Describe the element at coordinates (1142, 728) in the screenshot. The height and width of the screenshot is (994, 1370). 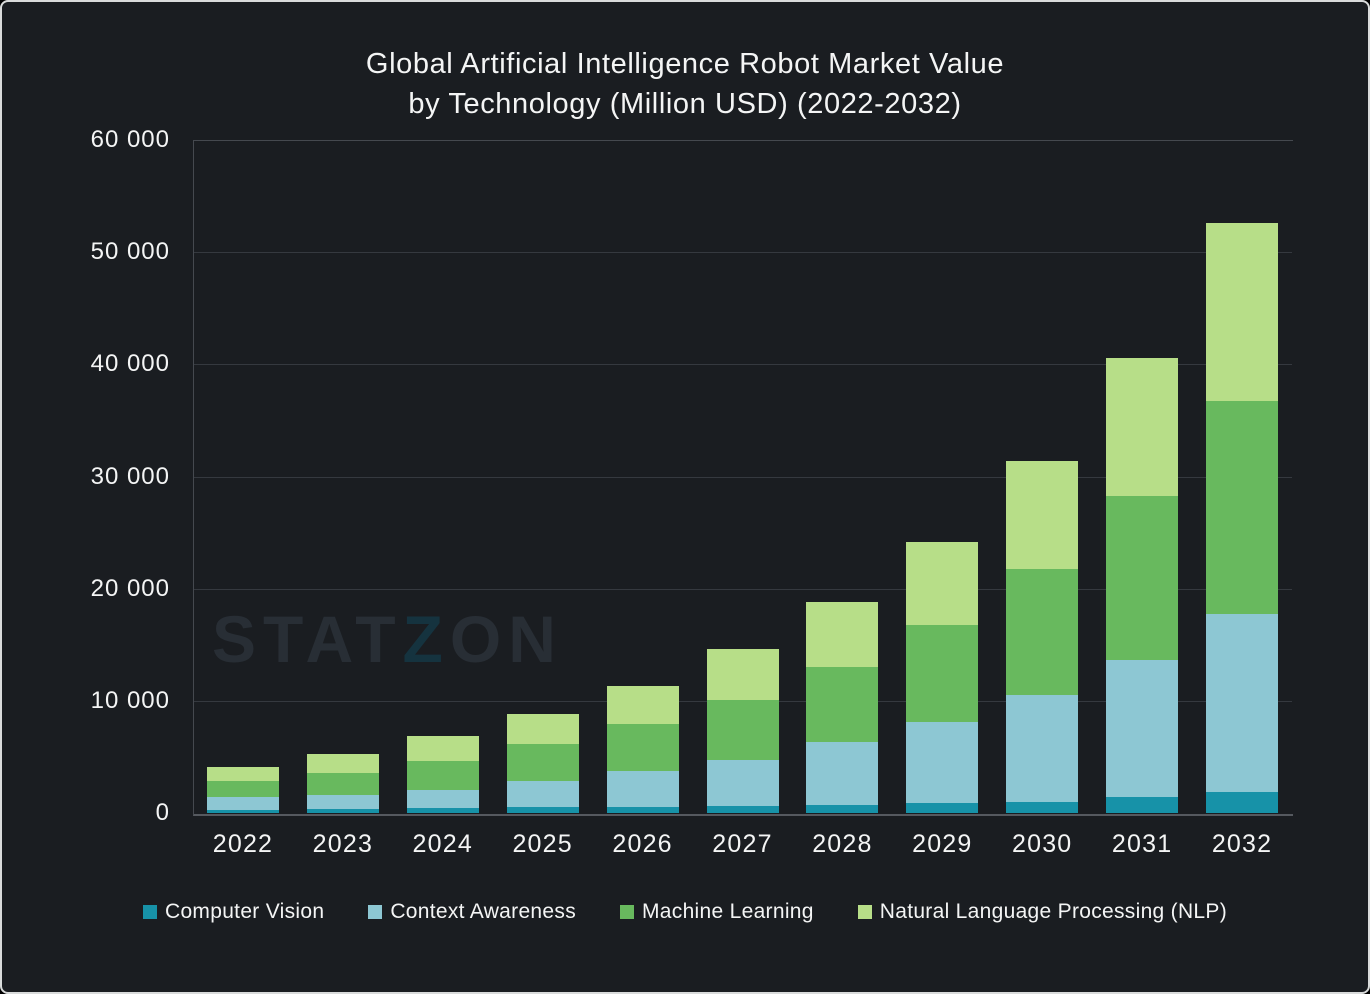
I see `bar-segment-2031-context-awareness` at that location.